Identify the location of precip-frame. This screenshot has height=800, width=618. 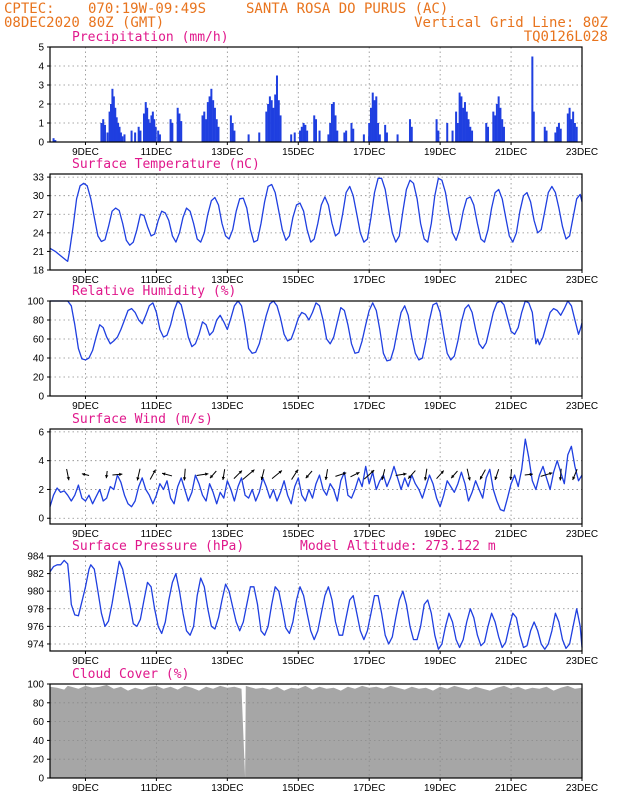
(316, 94).